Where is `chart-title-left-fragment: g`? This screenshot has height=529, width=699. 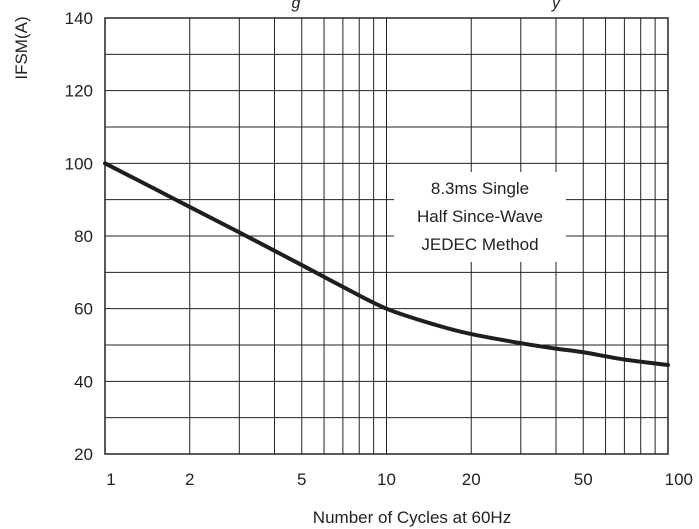
chart-title-left-fragment: g is located at coordinates (296, 6).